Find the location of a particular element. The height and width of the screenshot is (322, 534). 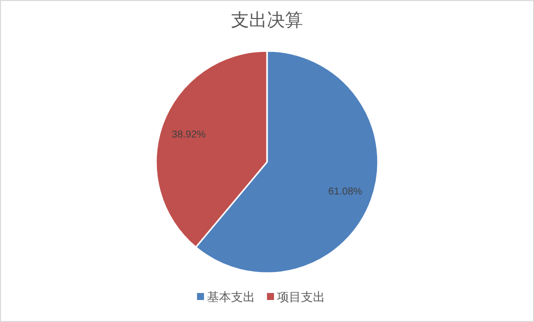

legend-label: 项目支出 is located at coordinates (301, 297).